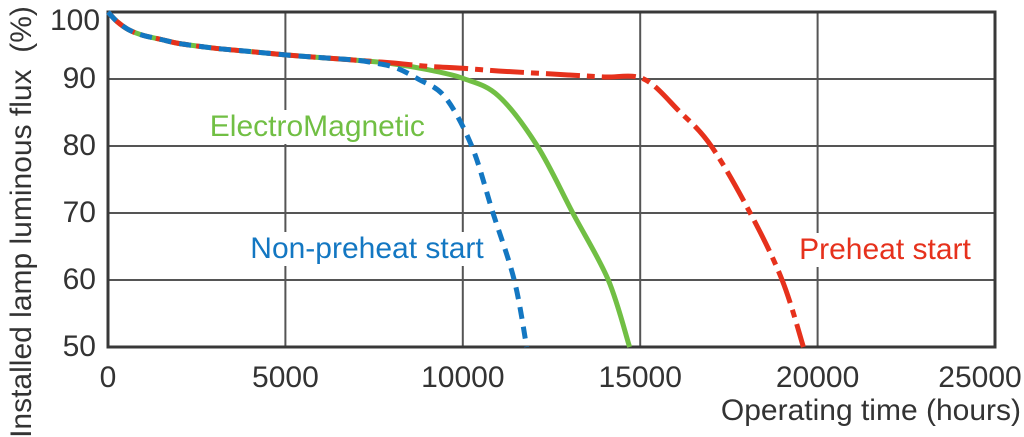  I want to click on x-tick-label: 20000, so click(817, 377).